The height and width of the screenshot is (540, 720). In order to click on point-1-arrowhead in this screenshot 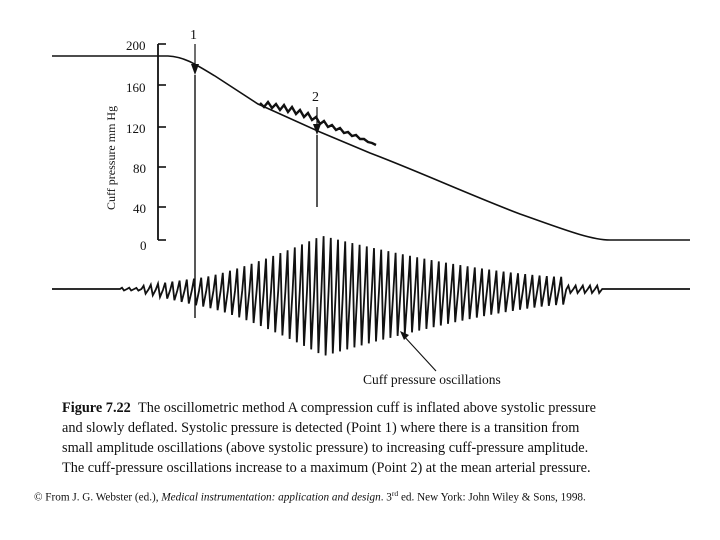, I will do `click(195, 69)`.